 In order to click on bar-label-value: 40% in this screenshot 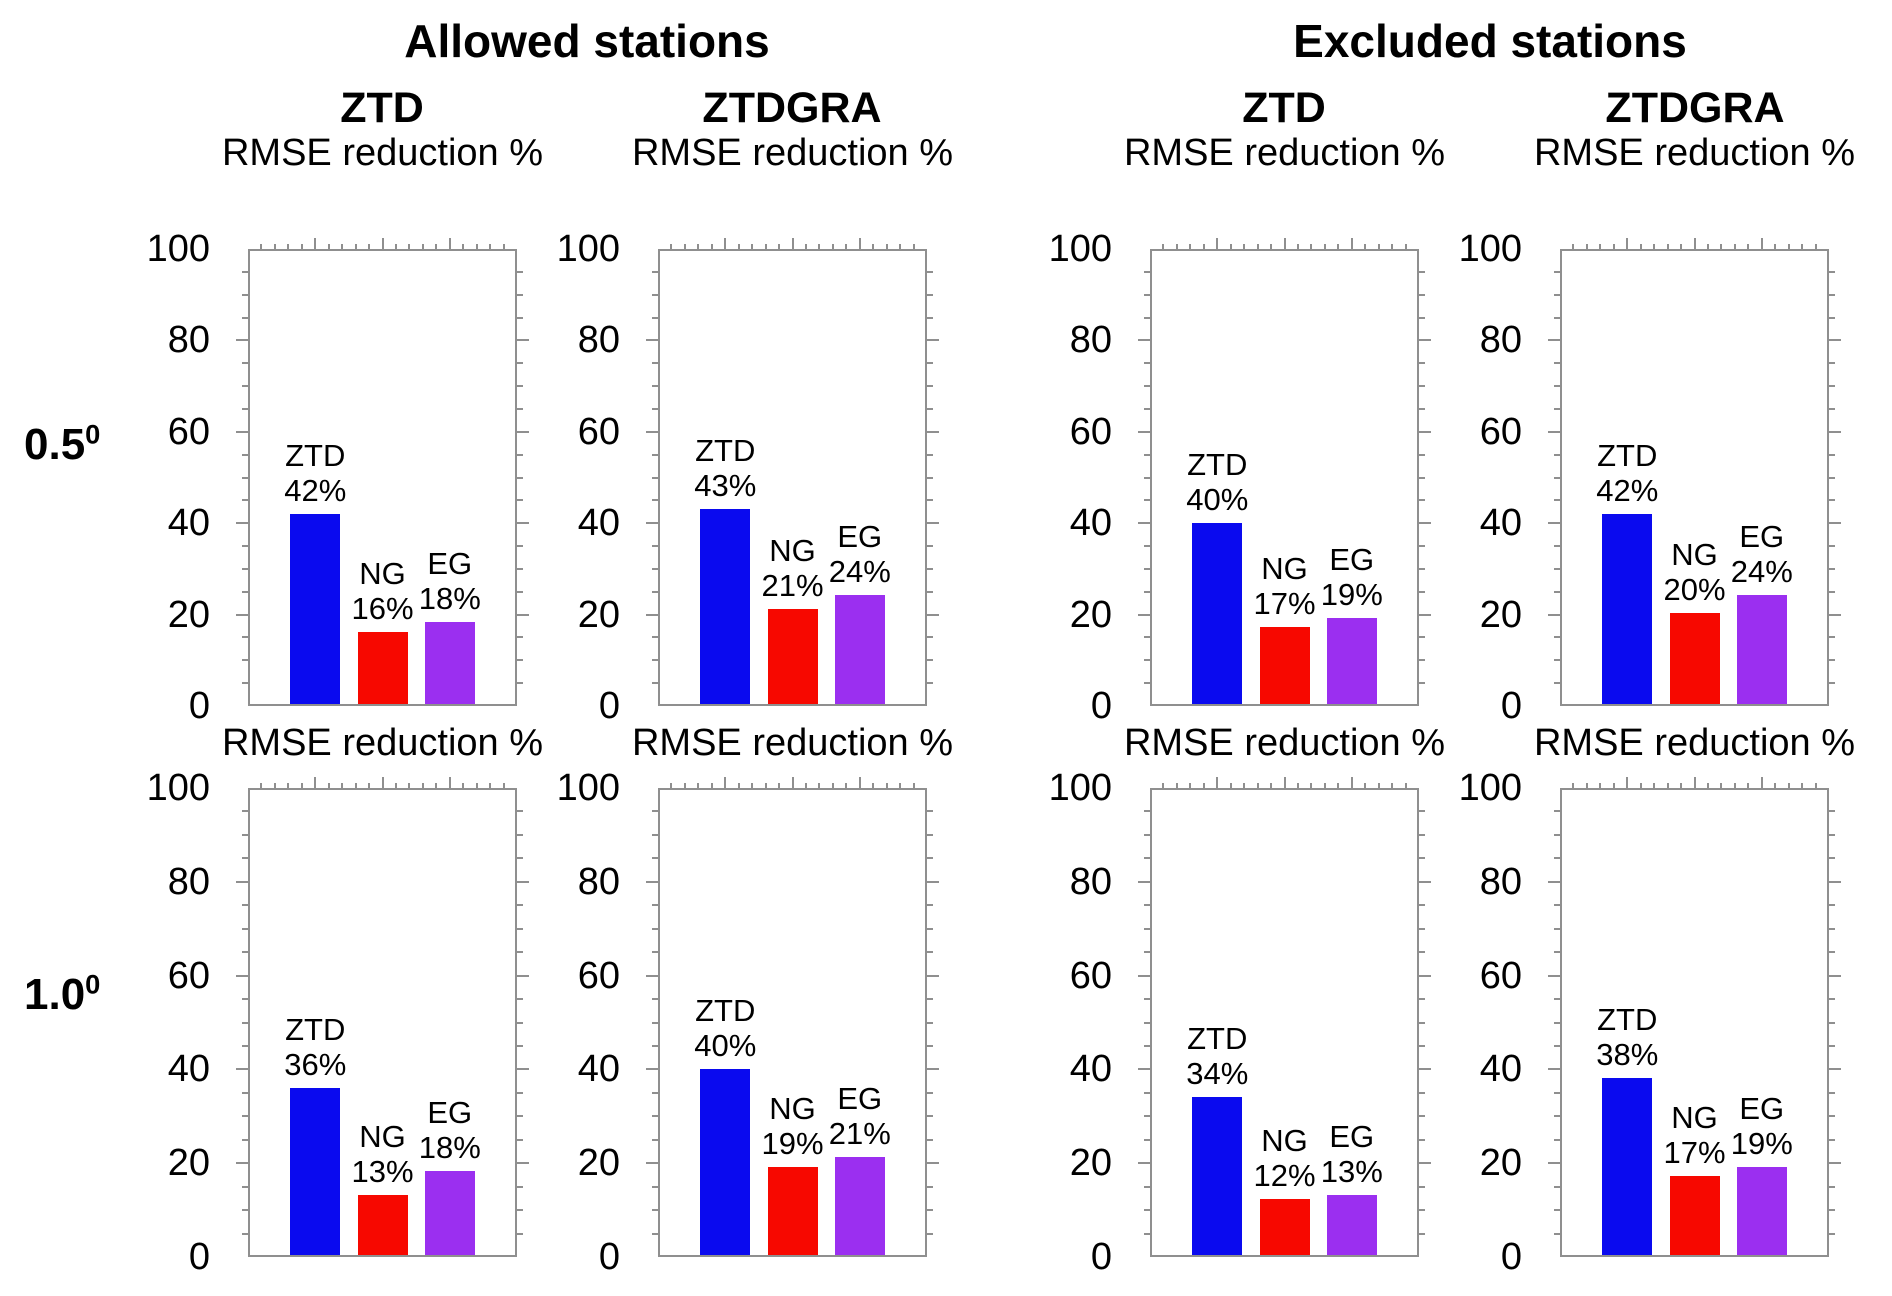, I will do `click(1217, 499)`.